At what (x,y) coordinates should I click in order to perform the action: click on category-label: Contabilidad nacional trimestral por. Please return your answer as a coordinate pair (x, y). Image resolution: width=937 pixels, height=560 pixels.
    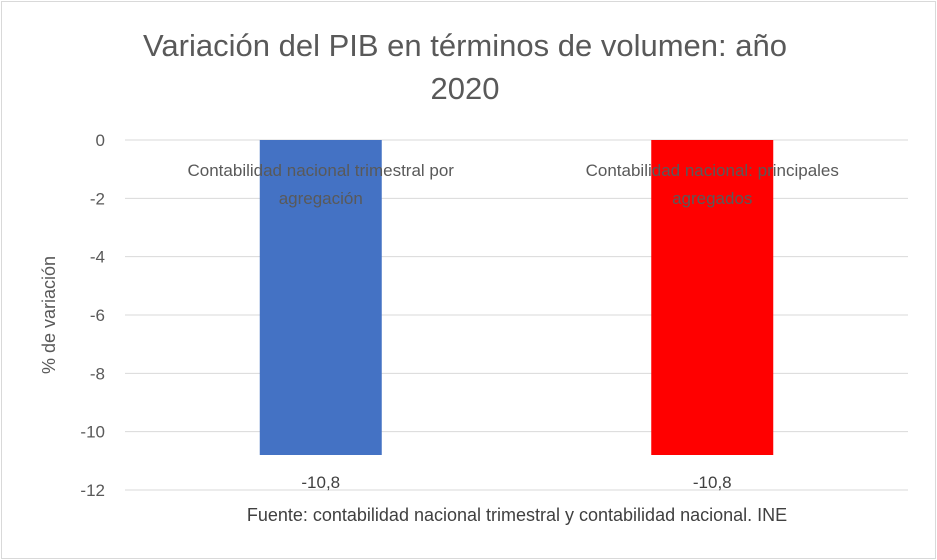
    Looking at the image, I should click on (321, 170).